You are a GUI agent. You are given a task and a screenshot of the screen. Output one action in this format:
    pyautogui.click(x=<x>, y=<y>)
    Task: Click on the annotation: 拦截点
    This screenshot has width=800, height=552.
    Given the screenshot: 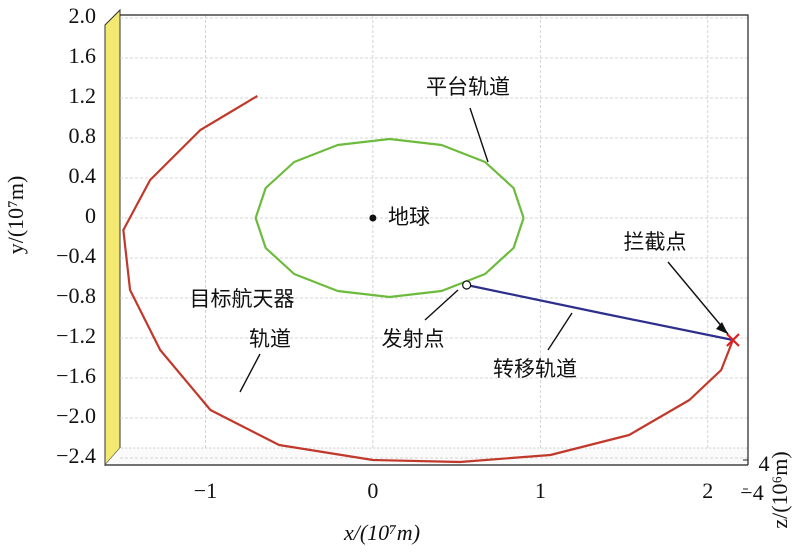 What is the action you would take?
    pyautogui.click(x=655, y=242)
    